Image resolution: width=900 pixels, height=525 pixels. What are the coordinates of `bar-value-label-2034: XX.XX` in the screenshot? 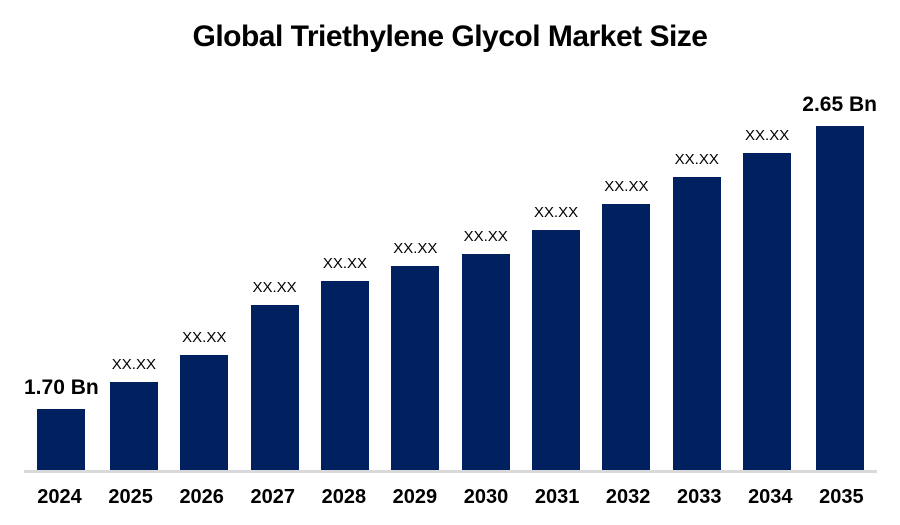 It's located at (767, 135).